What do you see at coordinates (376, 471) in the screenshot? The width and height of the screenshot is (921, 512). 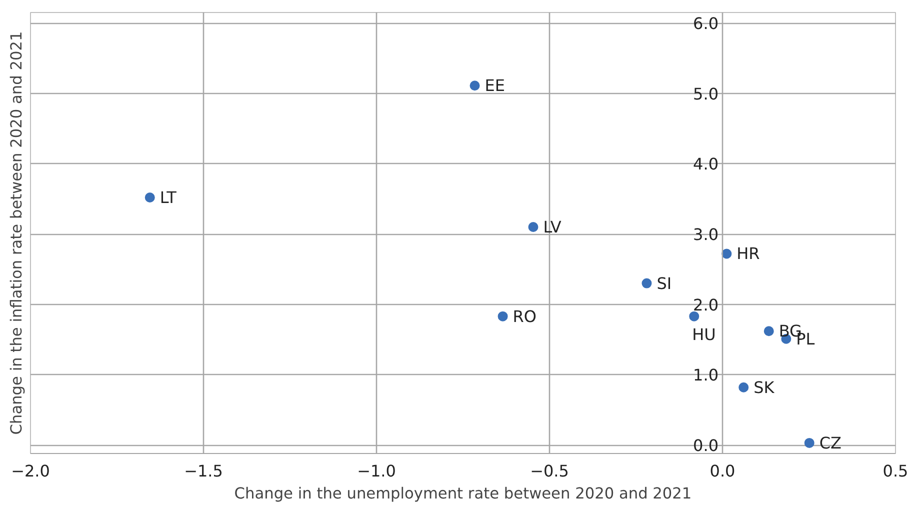 I see `x-tick-label: −1.0` at bounding box center [376, 471].